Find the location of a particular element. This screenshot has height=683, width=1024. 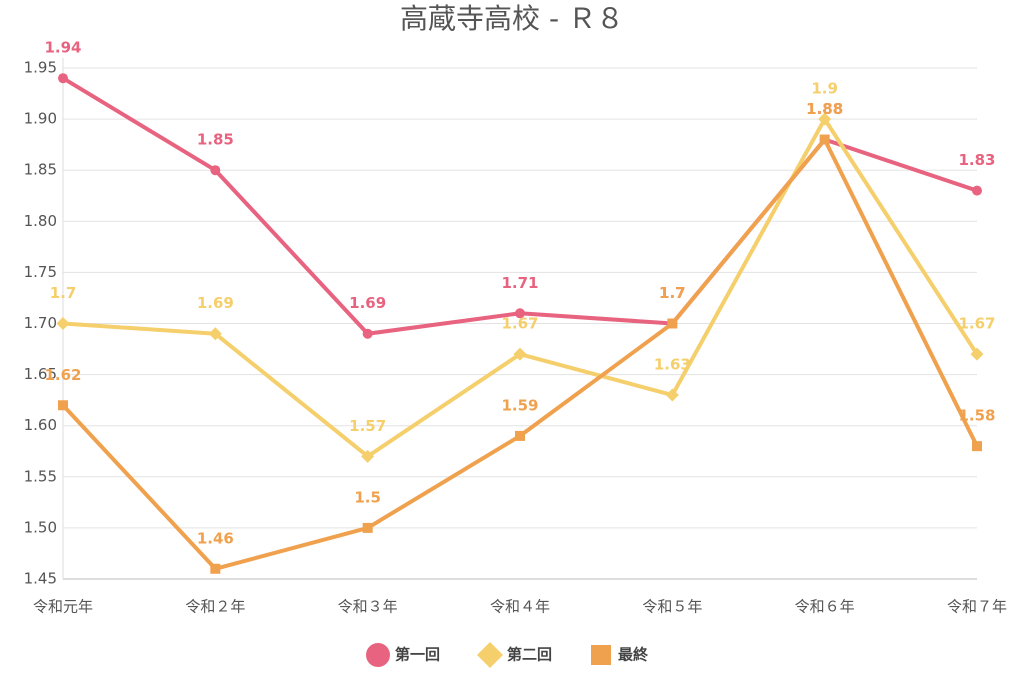

legend-label: 最終 is located at coordinates (633, 655).